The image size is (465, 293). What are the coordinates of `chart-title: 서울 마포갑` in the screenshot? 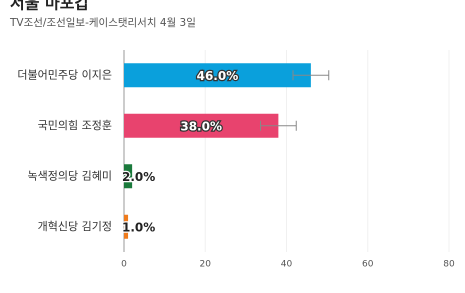 It's located at (49, 6).